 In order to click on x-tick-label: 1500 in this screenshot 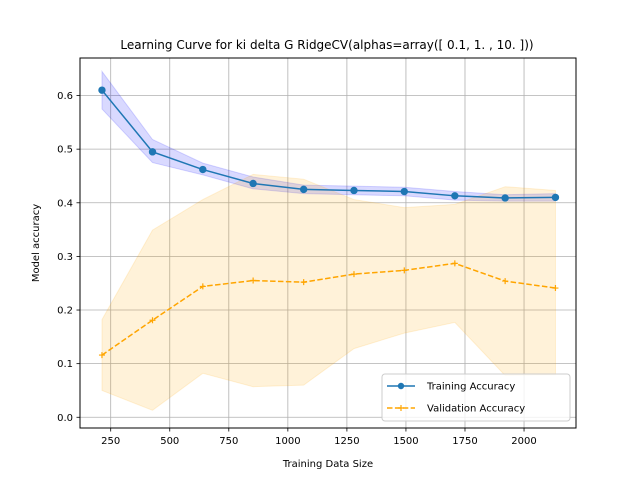, I will do `click(405, 441)`.